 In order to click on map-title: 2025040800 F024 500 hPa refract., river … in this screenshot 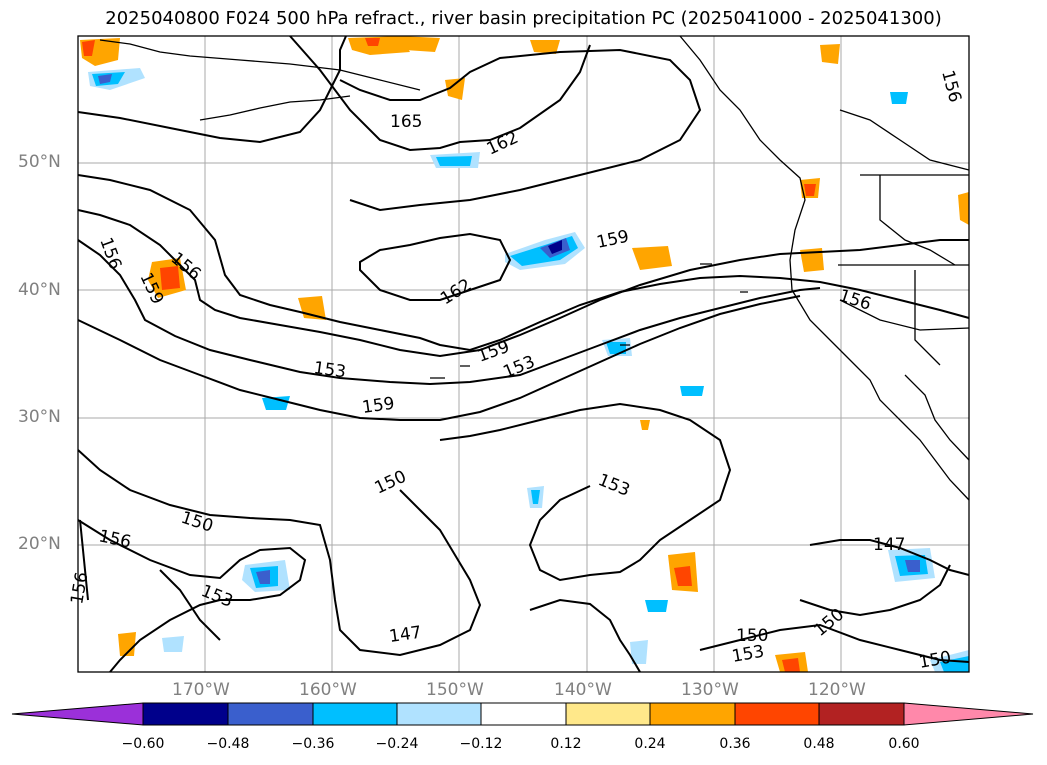, I will do `click(523, 18)`.